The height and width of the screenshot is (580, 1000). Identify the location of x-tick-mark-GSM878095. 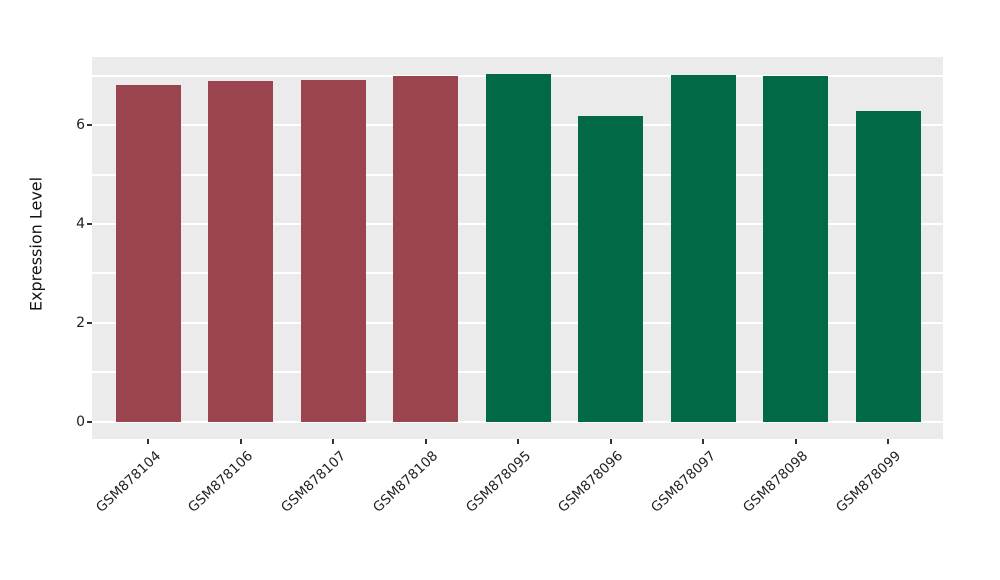
(518, 441).